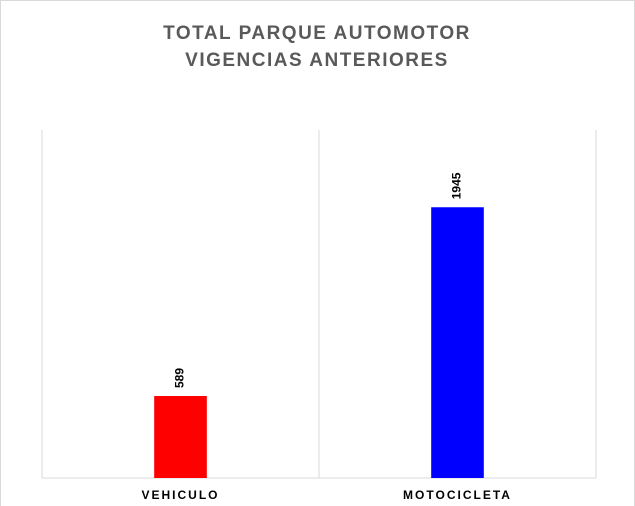  Describe the element at coordinates (457, 495) in the screenshot. I see `x-tick-label: MOTOCICLETA` at that location.